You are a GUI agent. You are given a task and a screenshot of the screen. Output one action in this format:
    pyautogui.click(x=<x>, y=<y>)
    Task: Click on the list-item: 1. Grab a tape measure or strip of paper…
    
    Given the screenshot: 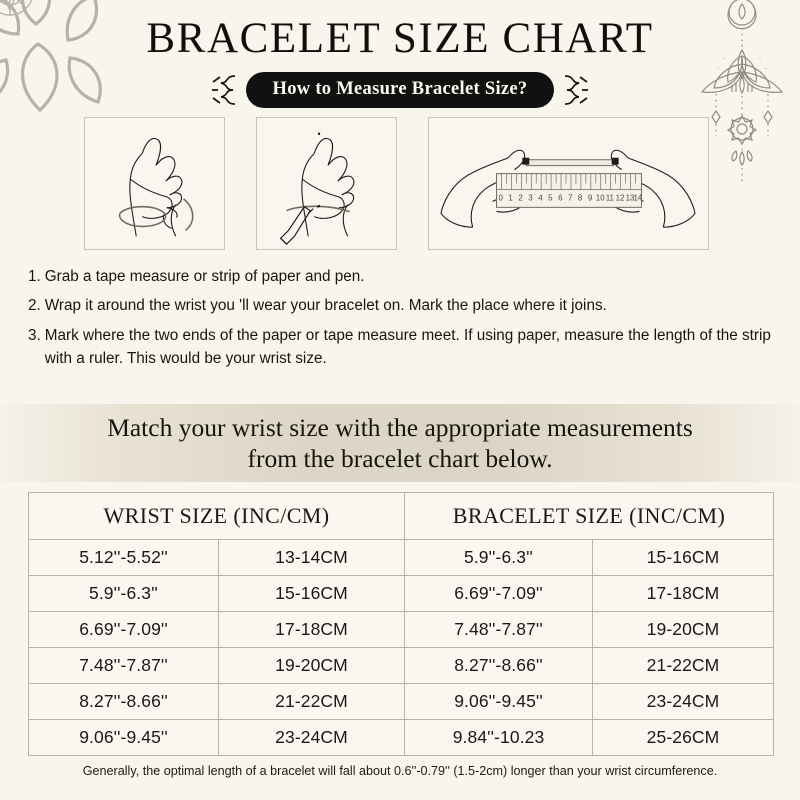 What is the action you would take?
    pyautogui.click(x=402, y=276)
    